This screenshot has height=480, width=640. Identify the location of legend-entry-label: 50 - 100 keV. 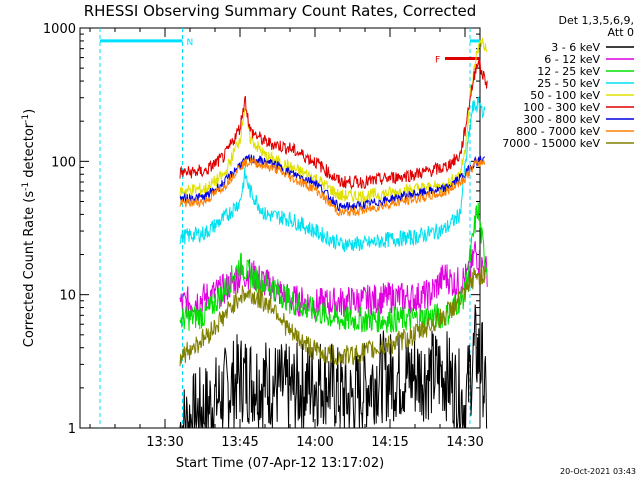
(565, 95).